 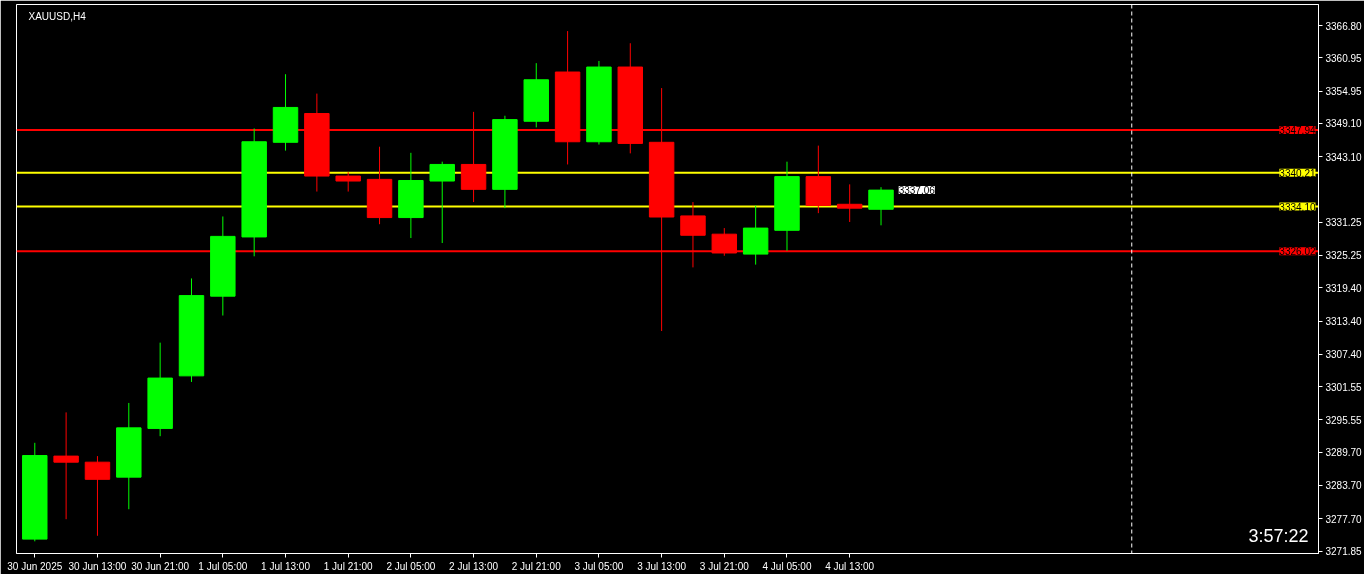 What do you see at coordinates (1344, 420) in the screenshot?
I see `y-tick-label: 3295.55` at bounding box center [1344, 420].